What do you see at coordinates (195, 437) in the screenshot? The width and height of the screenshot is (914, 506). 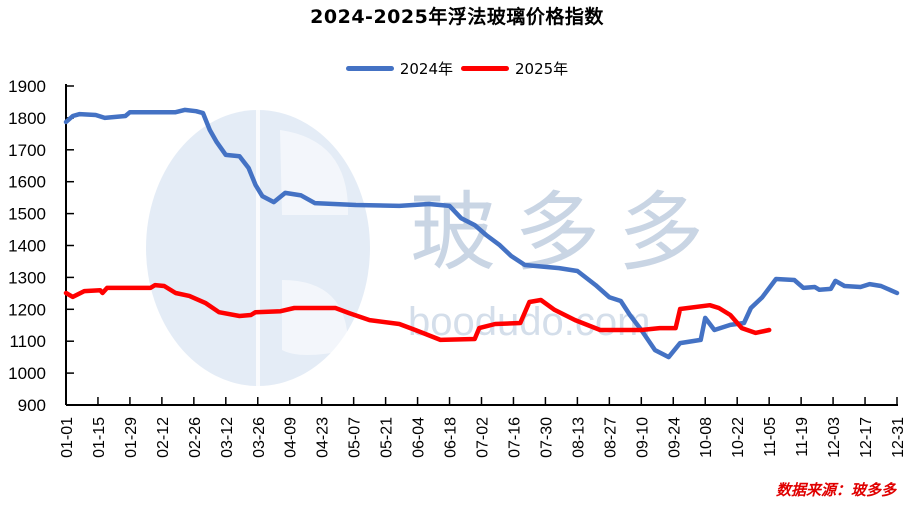 I see `x-tick-label: 02-26` at bounding box center [195, 437].